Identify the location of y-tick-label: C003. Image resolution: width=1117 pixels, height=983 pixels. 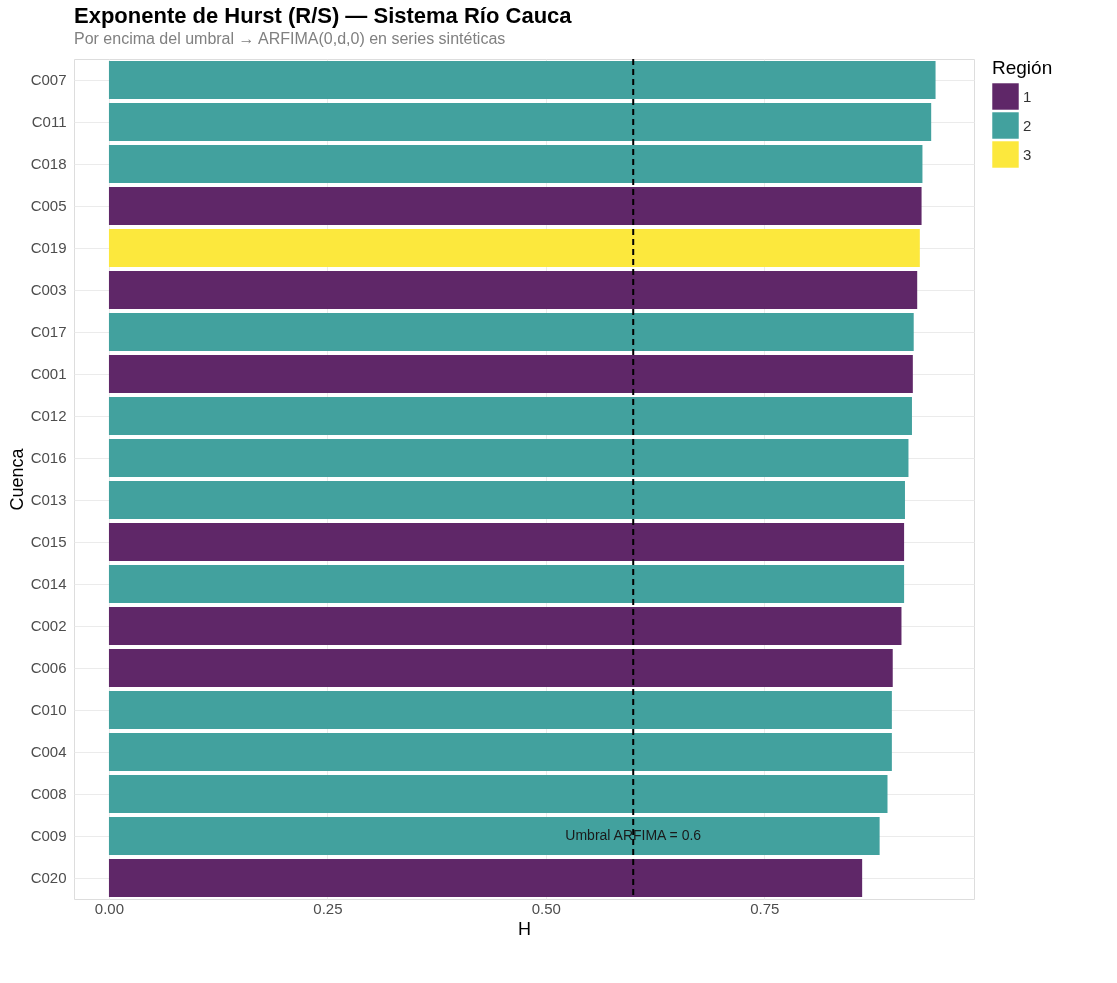
(48, 289).